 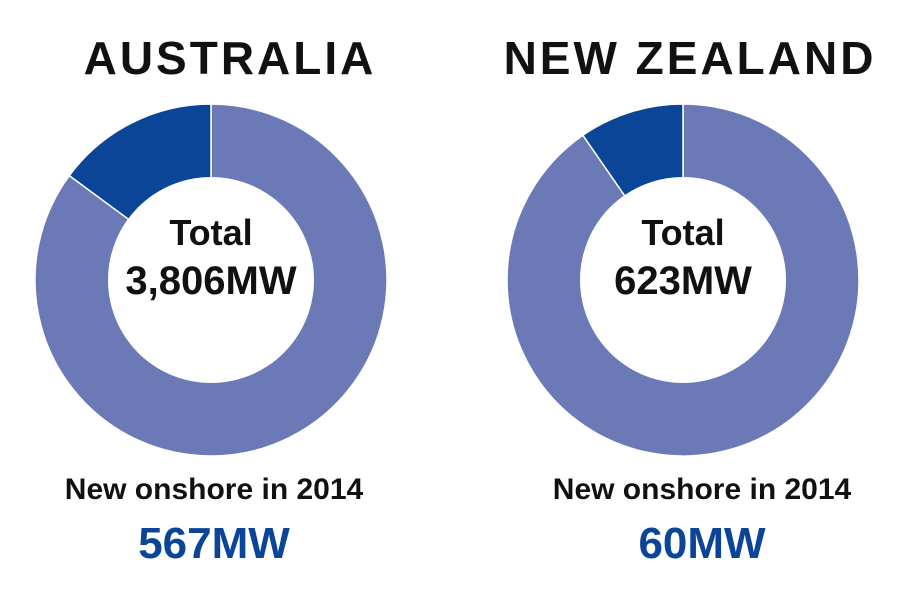 I want to click on country-title: NEW ZEALAND, so click(x=690, y=58).